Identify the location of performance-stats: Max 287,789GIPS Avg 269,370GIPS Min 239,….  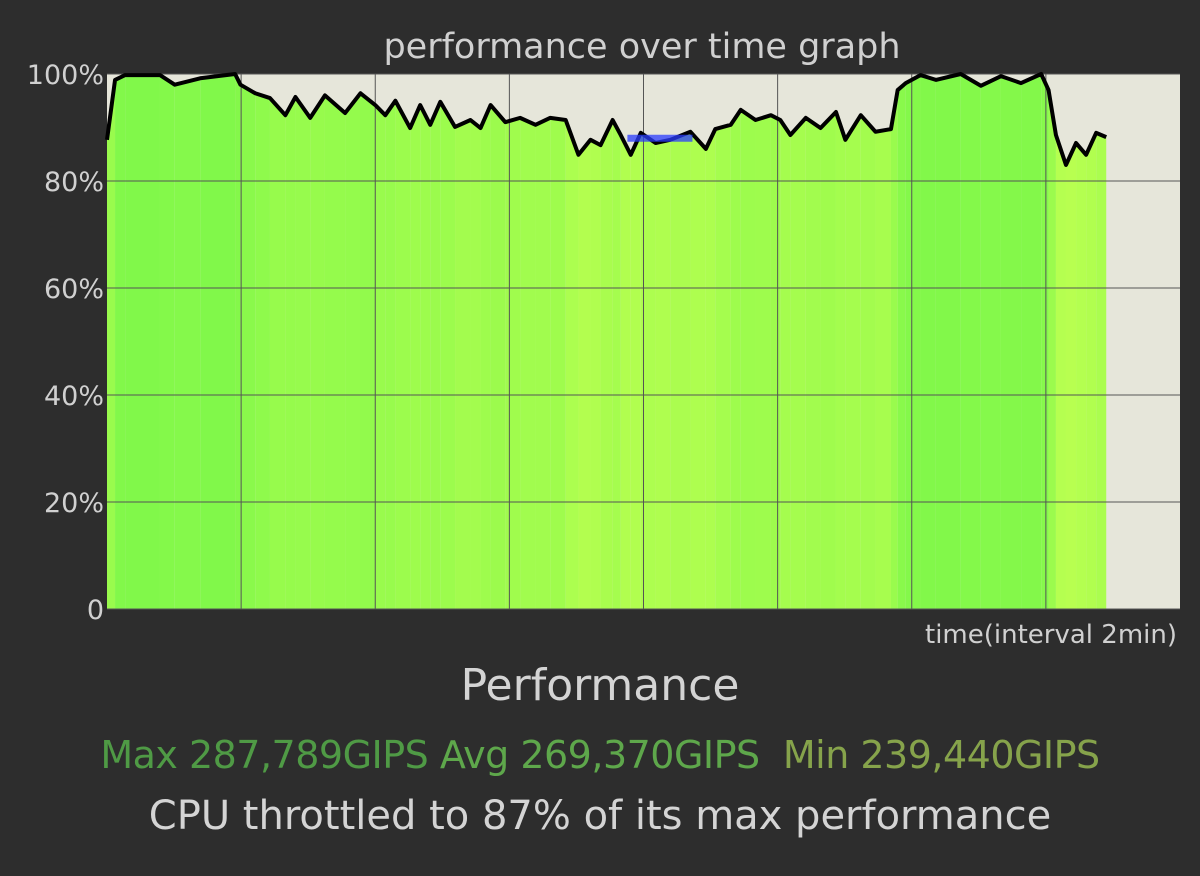
(600, 755).